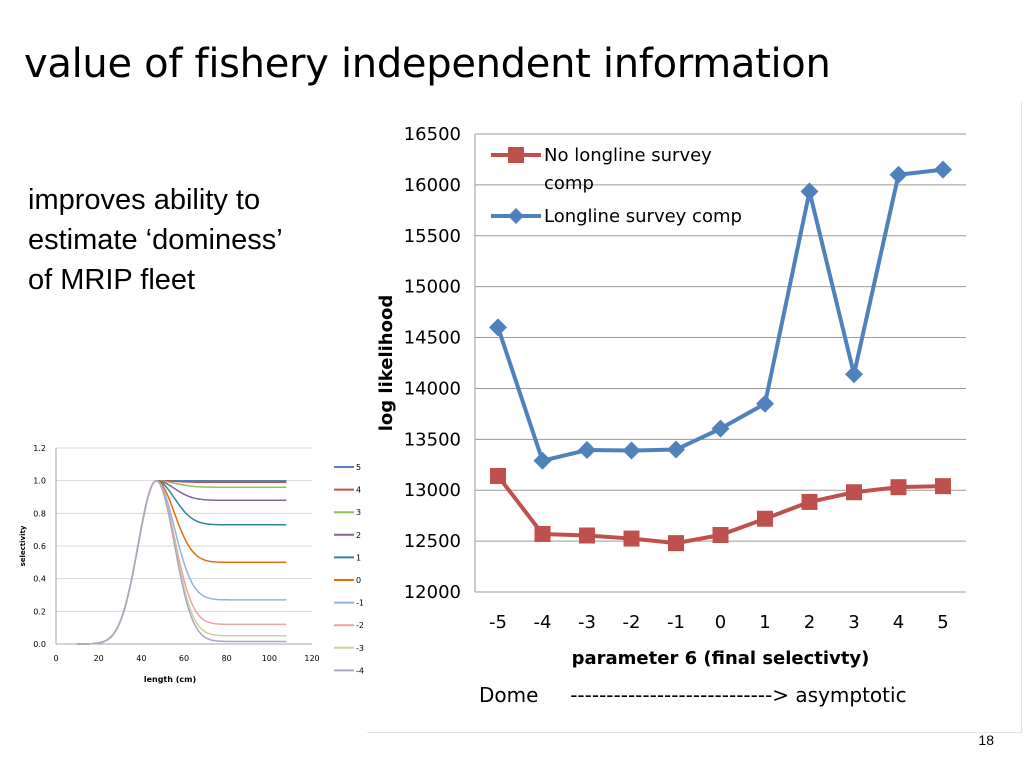 This screenshot has width=1024, height=768. I want to click on y-tick-label: 0.6, so click(39, 546).